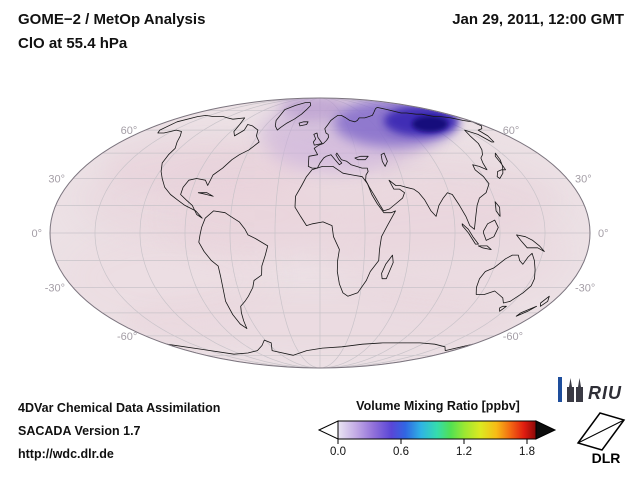  Describe the element at coordinates (546, 430) in the screenshot. I see `colorbar-overflow-arrow` at that location.